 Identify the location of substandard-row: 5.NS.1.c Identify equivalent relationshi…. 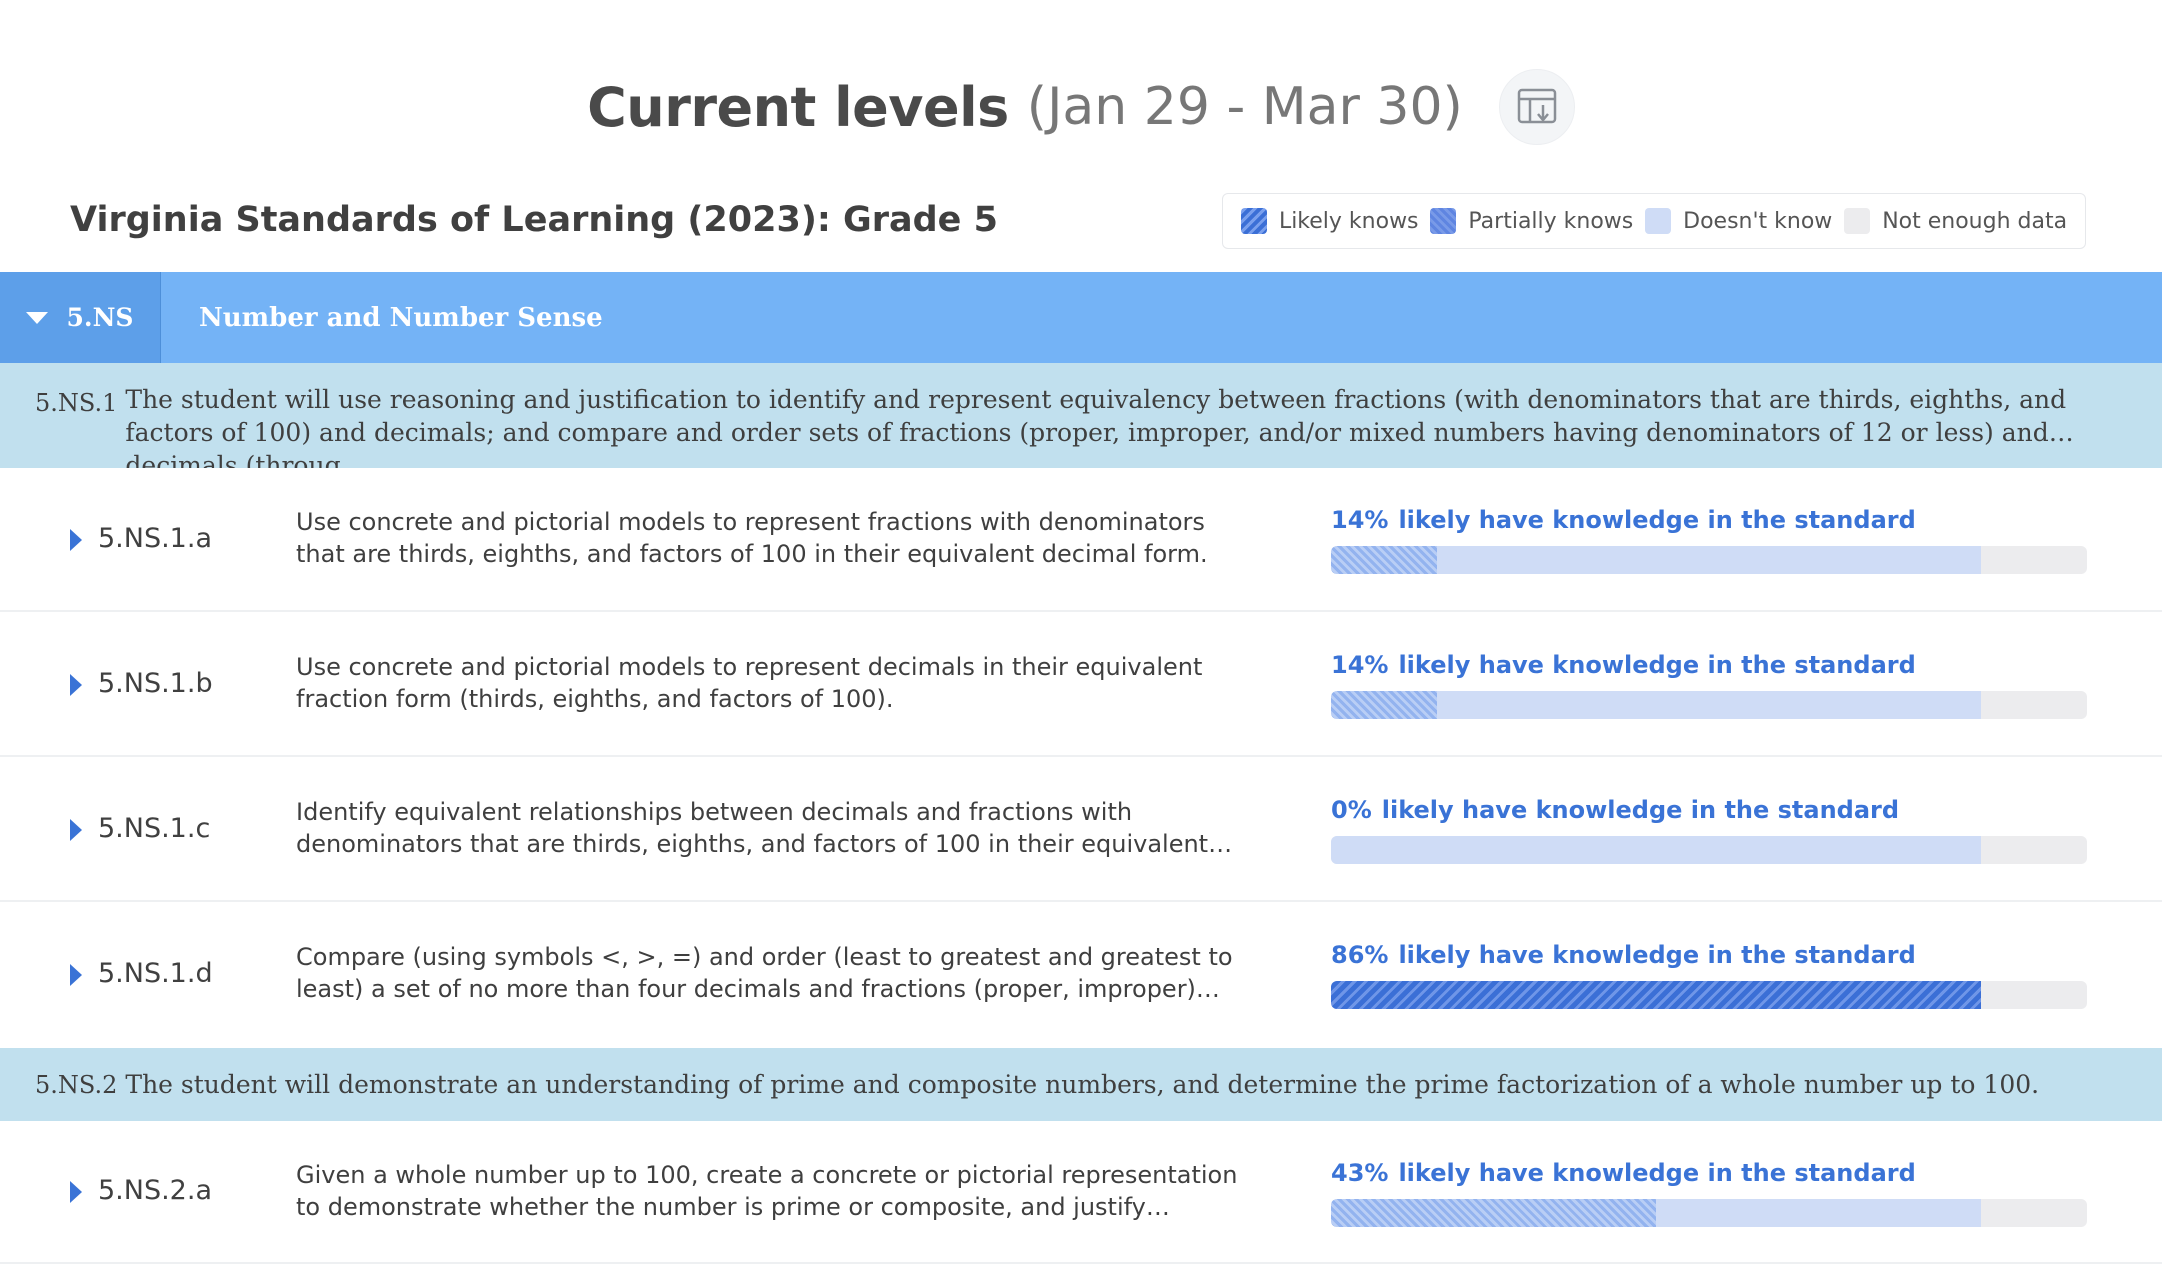
(1081, 830).